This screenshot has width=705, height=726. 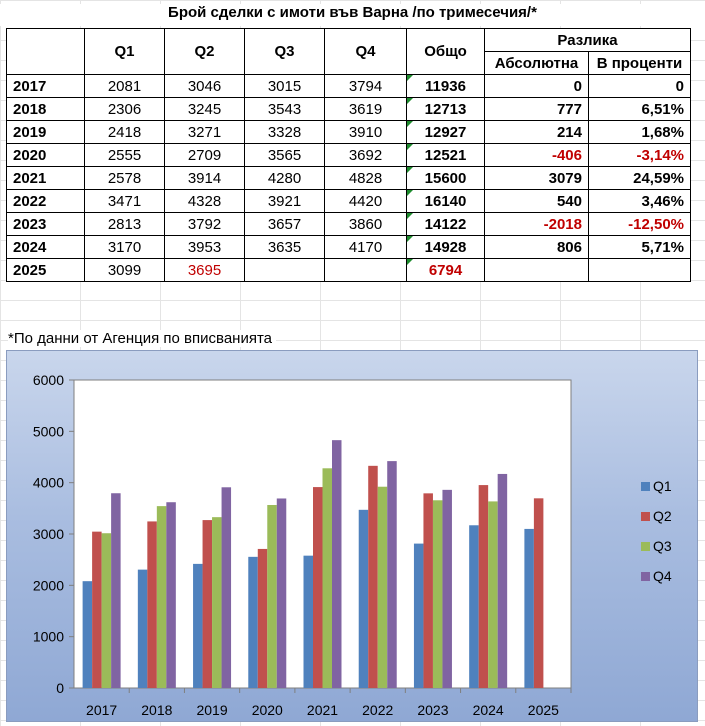 I want to click on x-tick-label: 2022, so click(x=377, y=710).